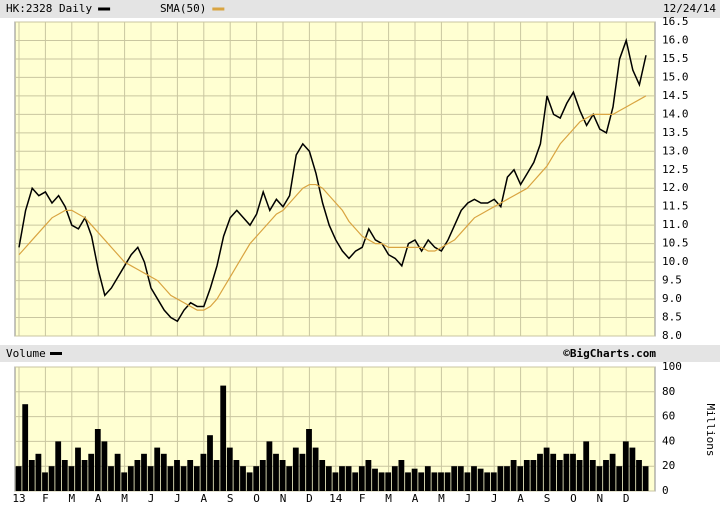 The image size is (720, 510). I want to click on y-tick-label: 16.0, so click(675, 39).